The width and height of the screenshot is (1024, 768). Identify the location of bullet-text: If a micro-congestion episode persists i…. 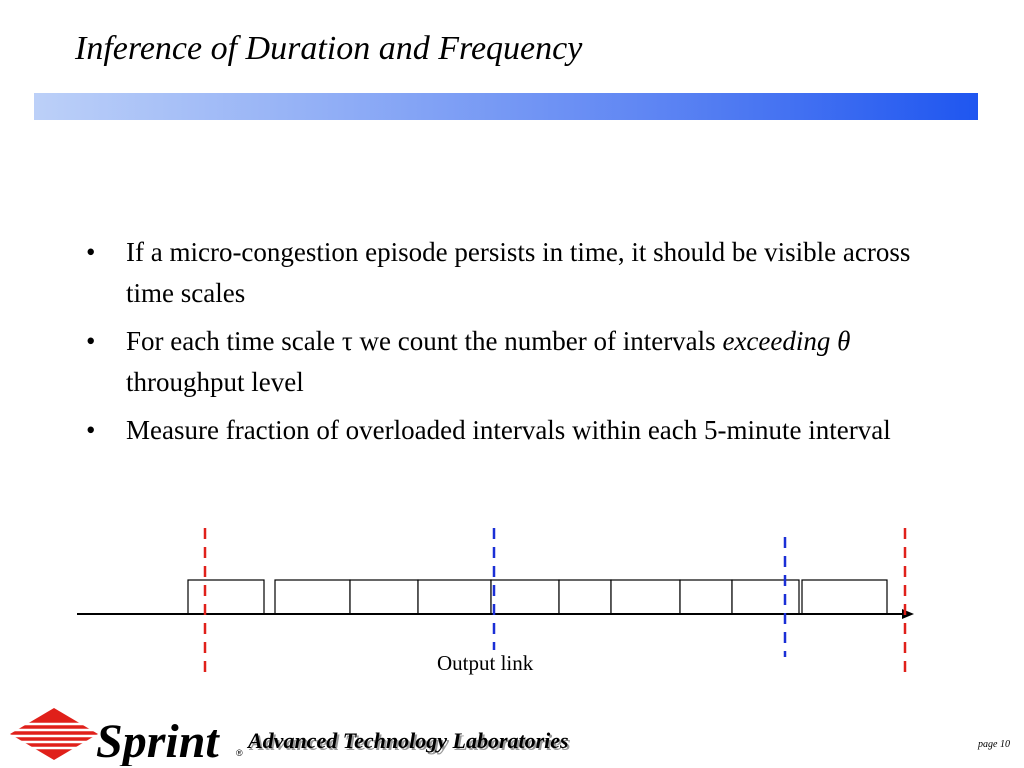
(518, 272).